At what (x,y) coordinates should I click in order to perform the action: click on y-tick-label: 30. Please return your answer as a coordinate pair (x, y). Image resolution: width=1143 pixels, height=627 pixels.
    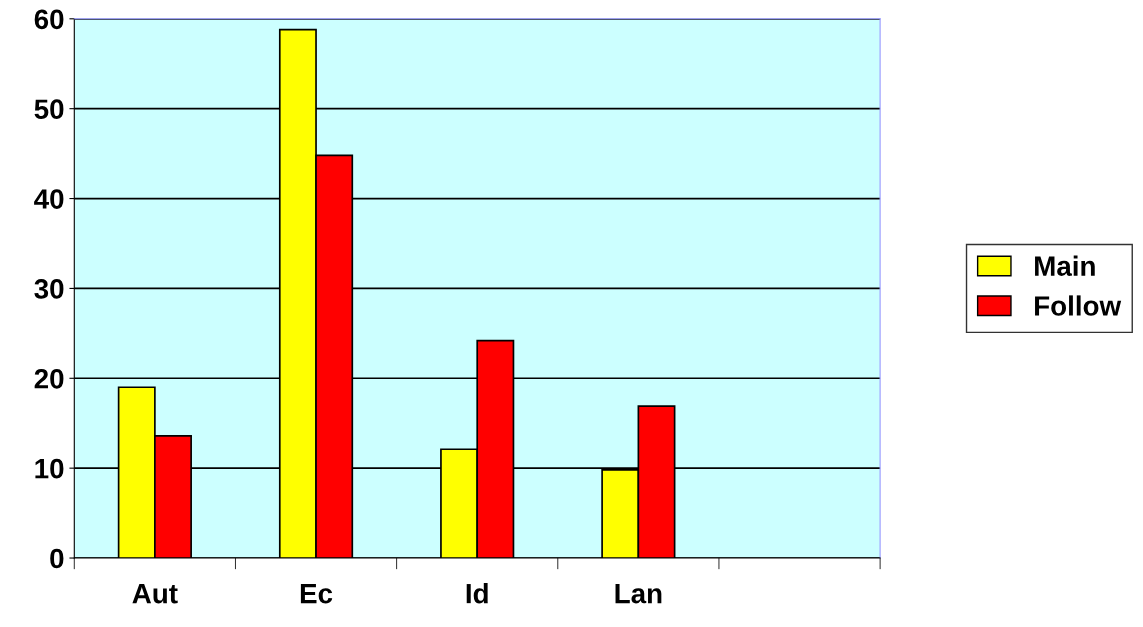
    Looking at the image, I should click on (49, 289).